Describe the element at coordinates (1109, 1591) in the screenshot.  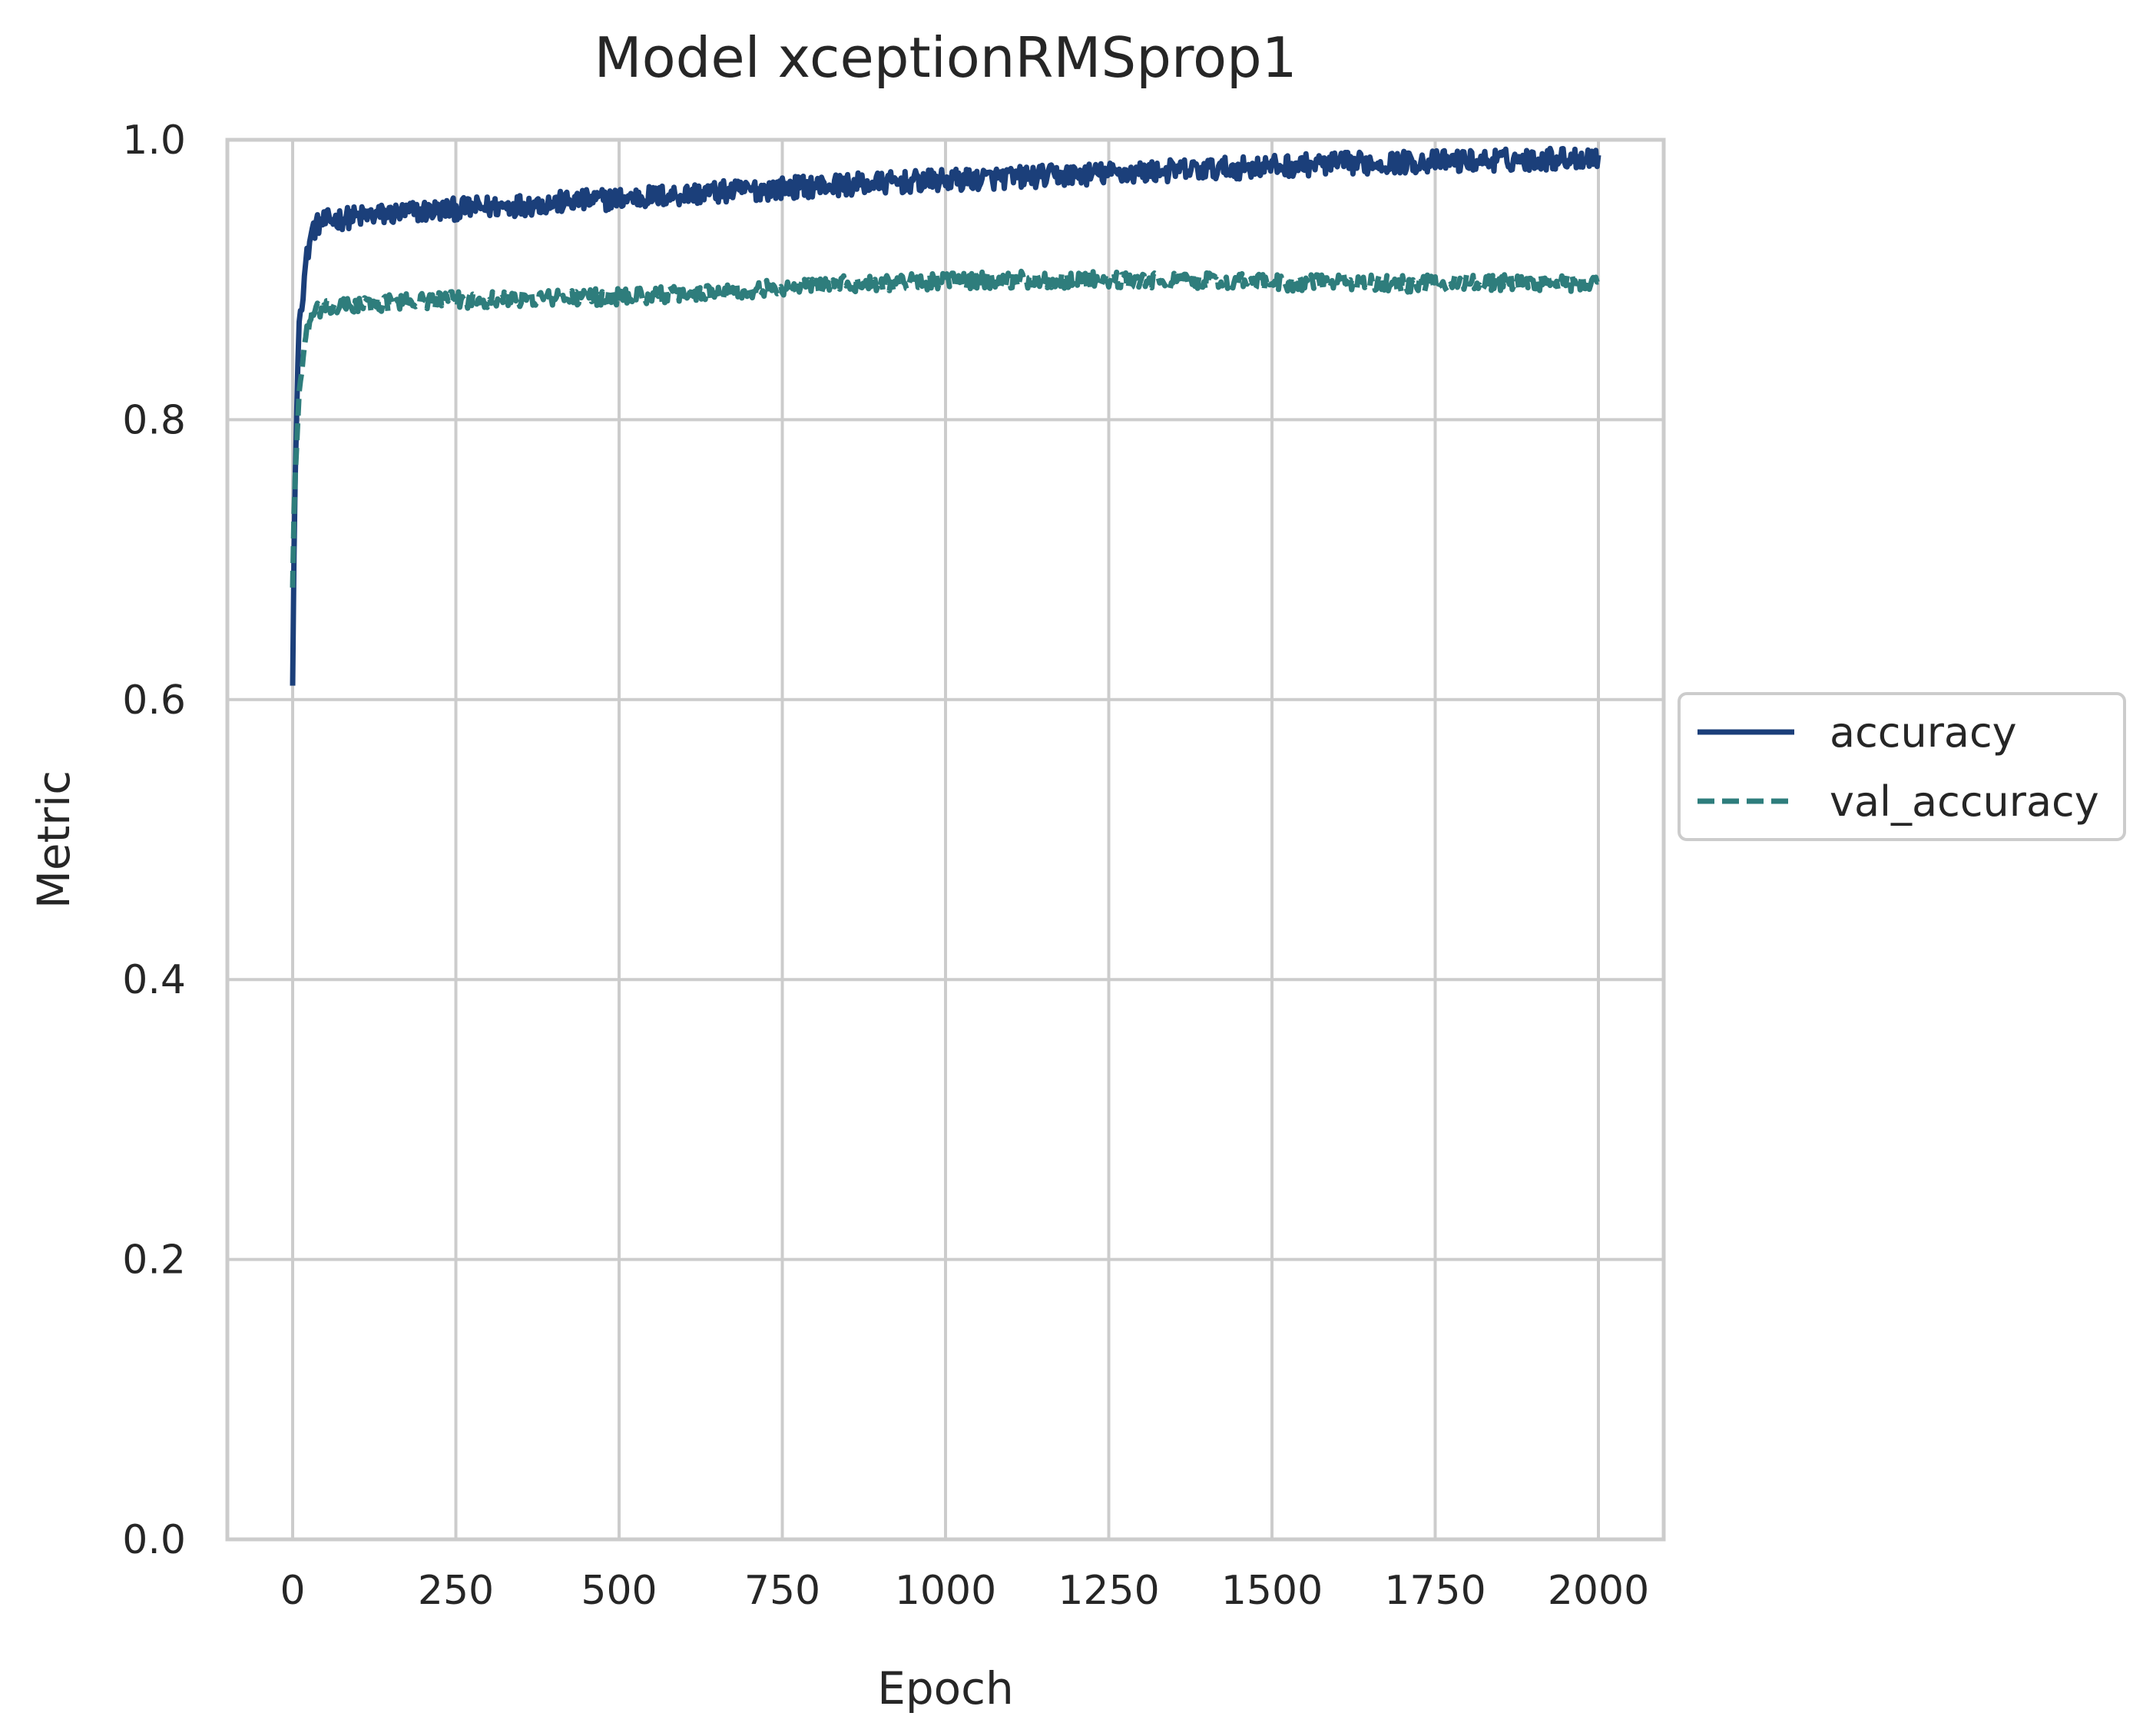
I see `x-tick-label: 1250` at that location.